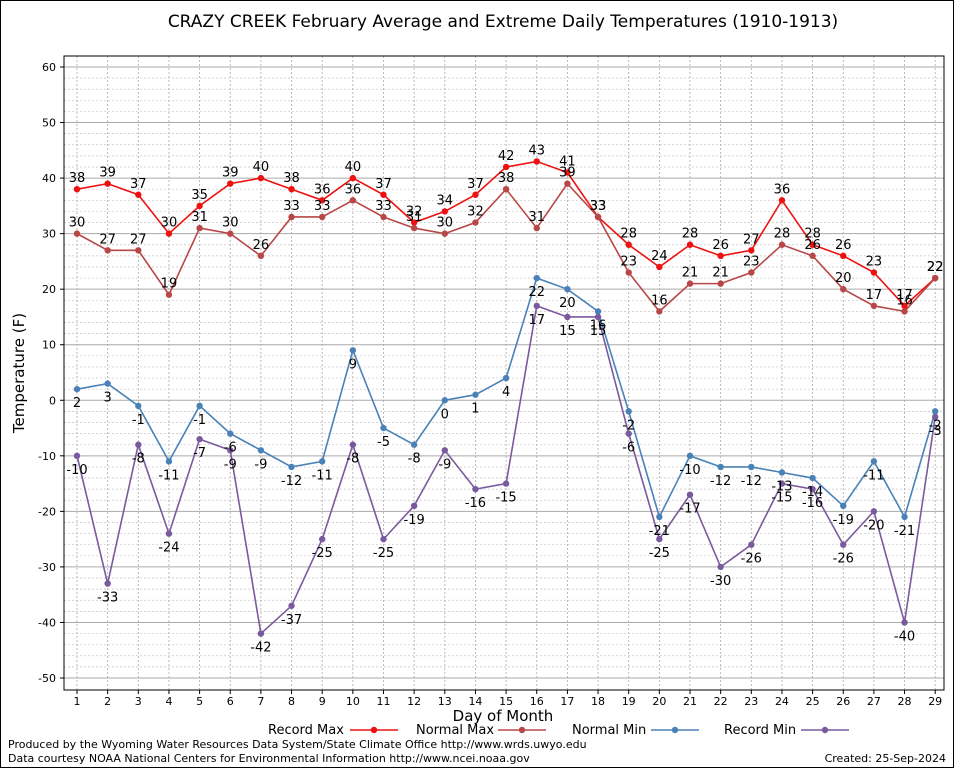 The image size is (954, 768). I want to click on y-tick-label: 0, so click(52, 400).